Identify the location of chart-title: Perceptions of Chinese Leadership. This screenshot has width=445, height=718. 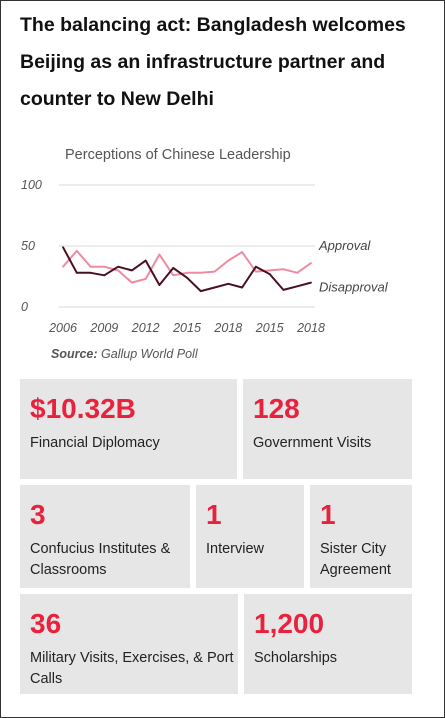
(178, 155).